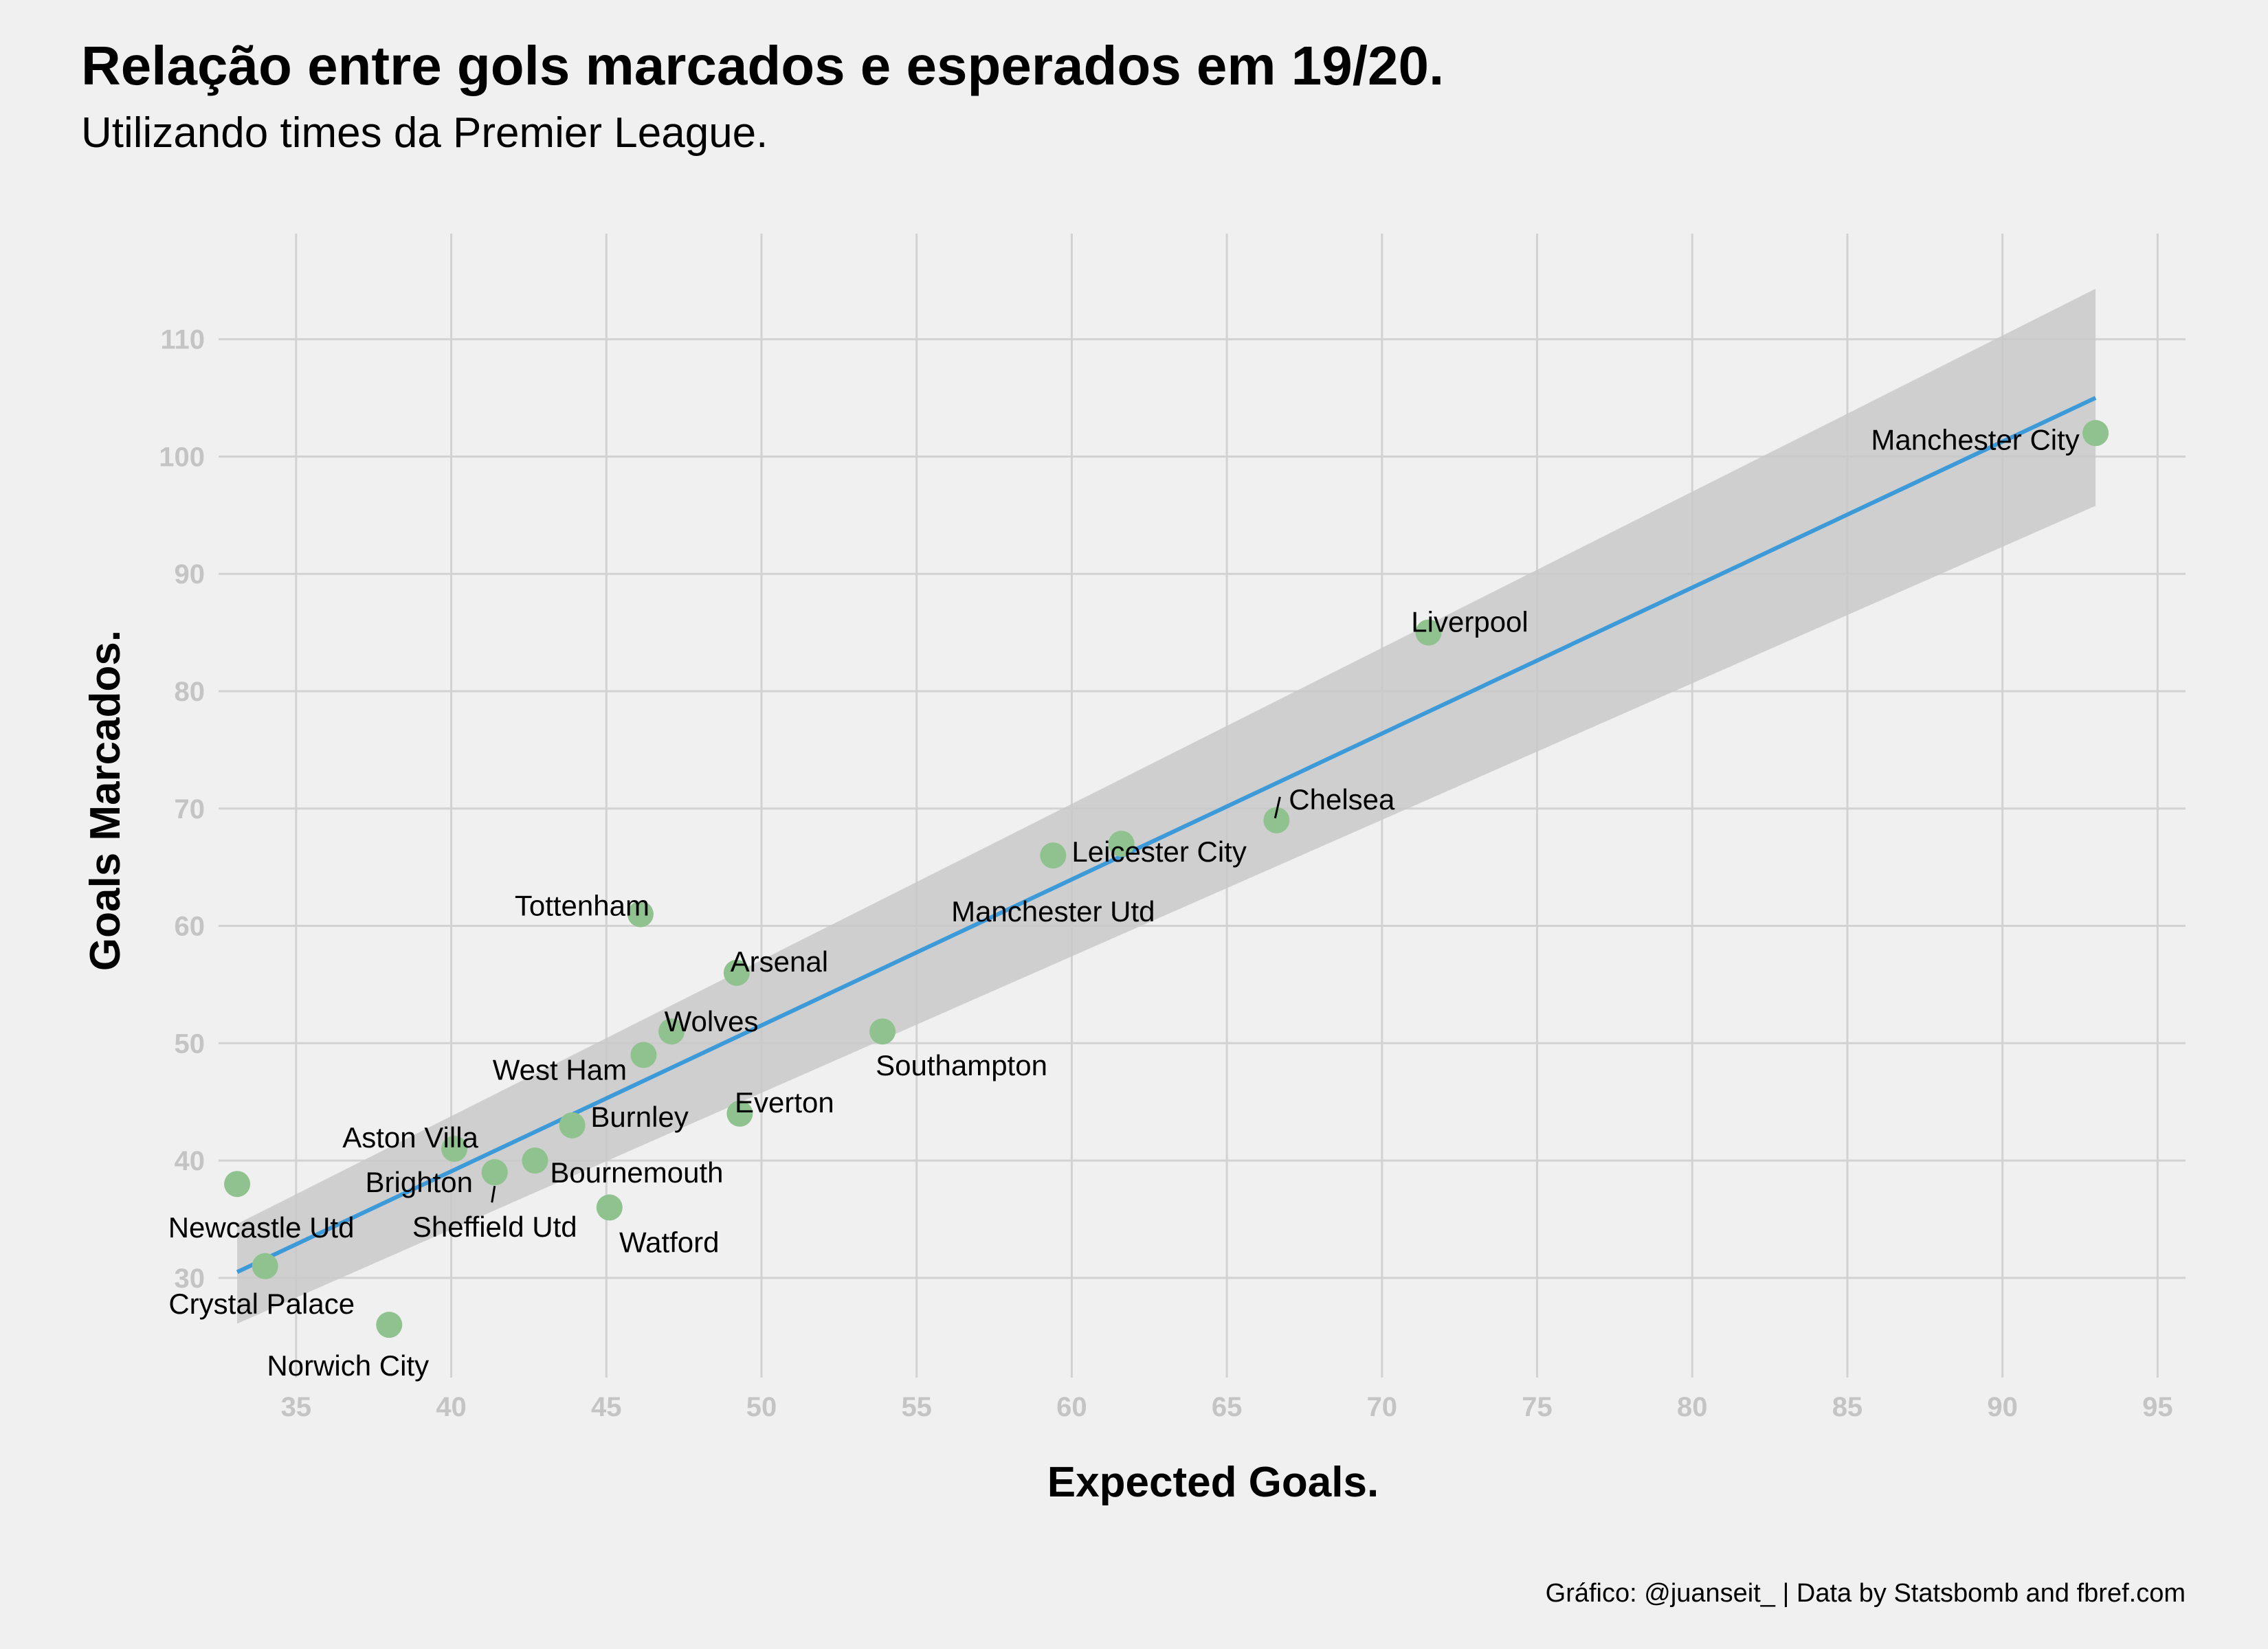 This screenshot has height=1649, width=2268. Describe the element at coordinates (410, 1137) in the screenshot. I see `label-aston-villa: Aston Villa` at that location.